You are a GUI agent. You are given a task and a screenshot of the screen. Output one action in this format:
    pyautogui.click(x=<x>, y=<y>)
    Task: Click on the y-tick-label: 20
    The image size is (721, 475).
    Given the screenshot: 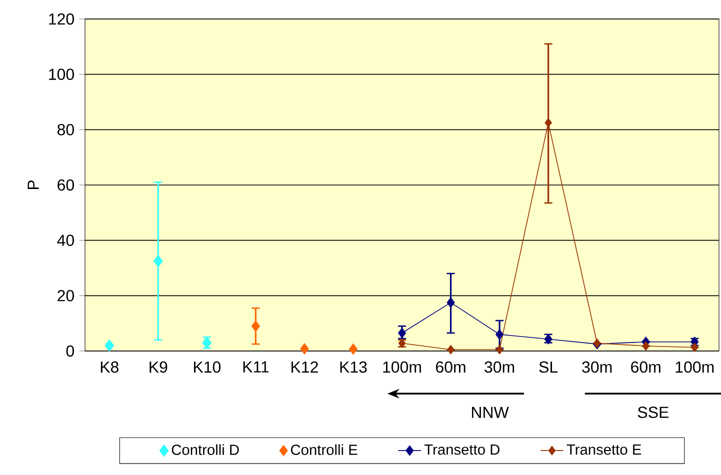 What is the action you would take?
    pyautogui.click(x=66, y=296)
    